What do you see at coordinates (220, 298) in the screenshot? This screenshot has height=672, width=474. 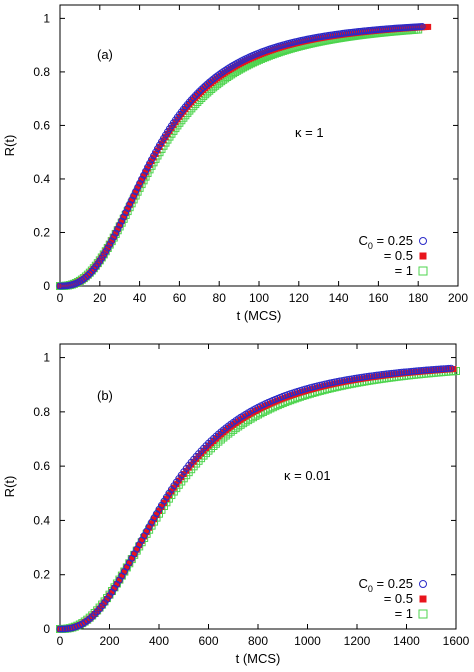 I see `x-tick-label: 80` at bounding box center [220, 298].